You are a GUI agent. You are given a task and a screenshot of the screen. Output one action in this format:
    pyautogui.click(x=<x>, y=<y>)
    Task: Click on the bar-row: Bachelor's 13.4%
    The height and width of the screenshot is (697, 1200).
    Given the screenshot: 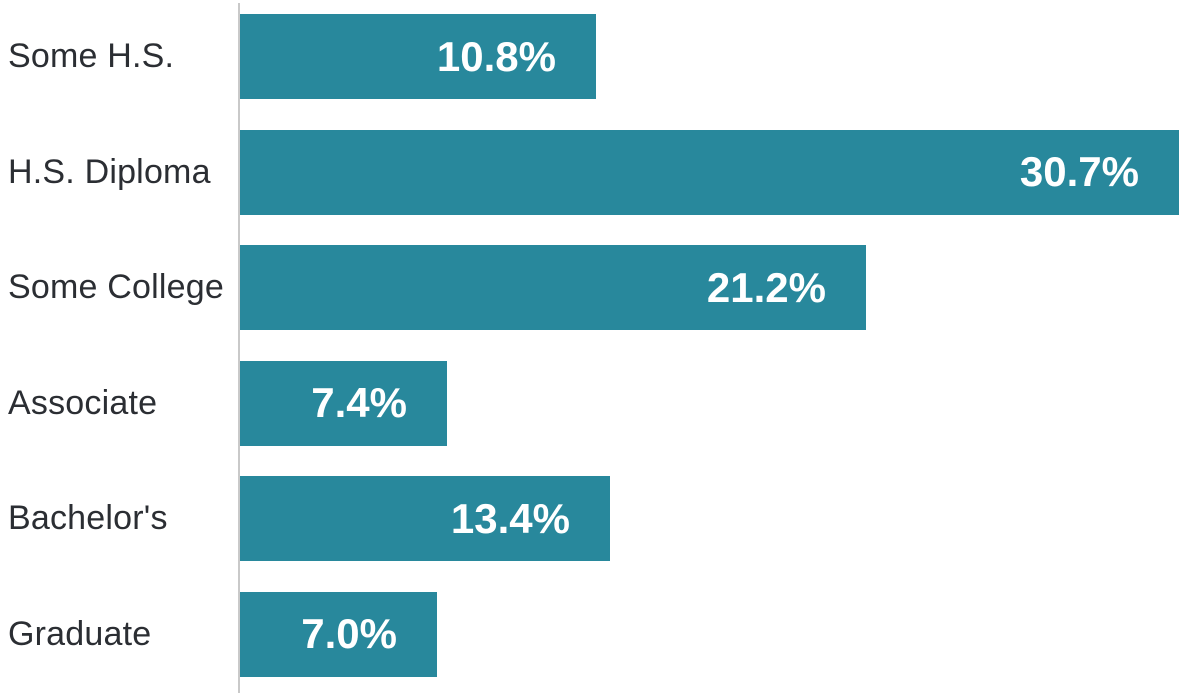 What is the action you would take?
    pyautogui.click(x=600, y=518)
    